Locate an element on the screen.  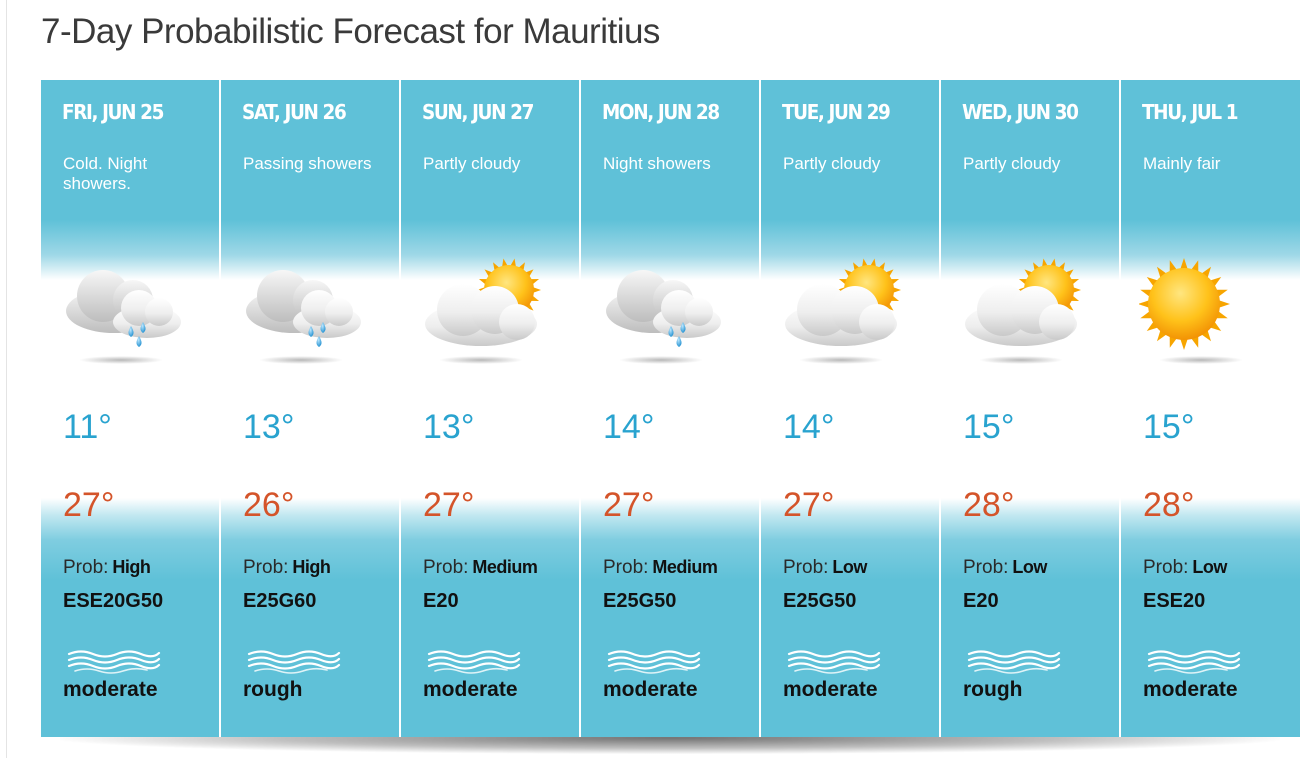
page-left-rule is located at coordinates (6, 379).